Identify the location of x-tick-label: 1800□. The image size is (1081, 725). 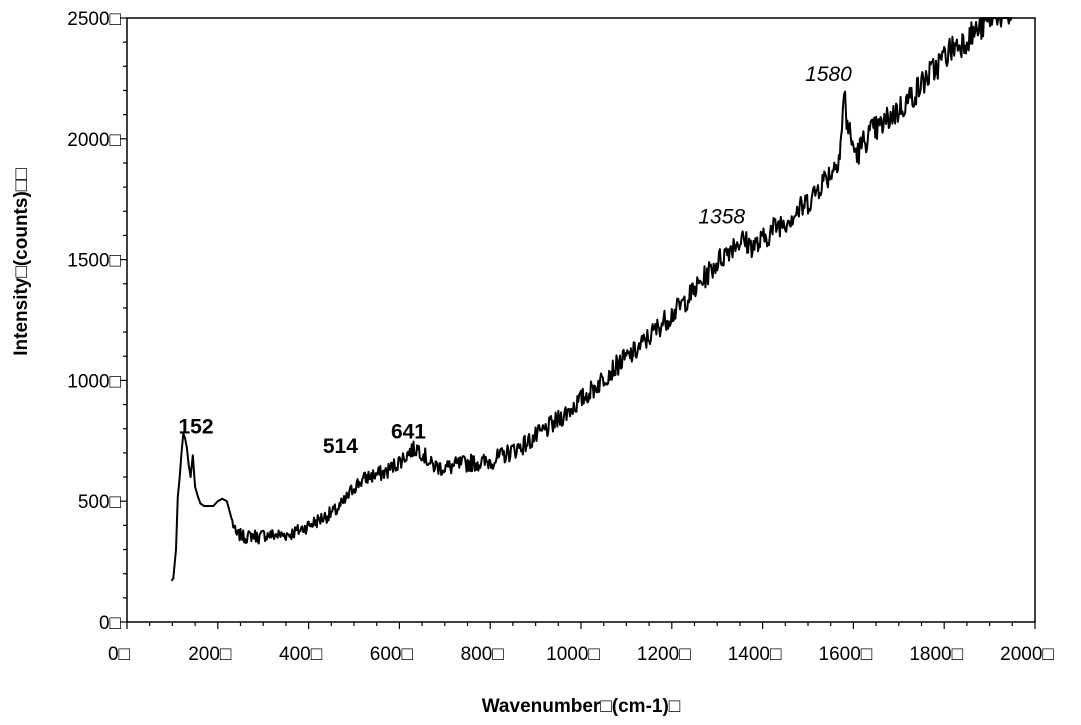
(936, 654).